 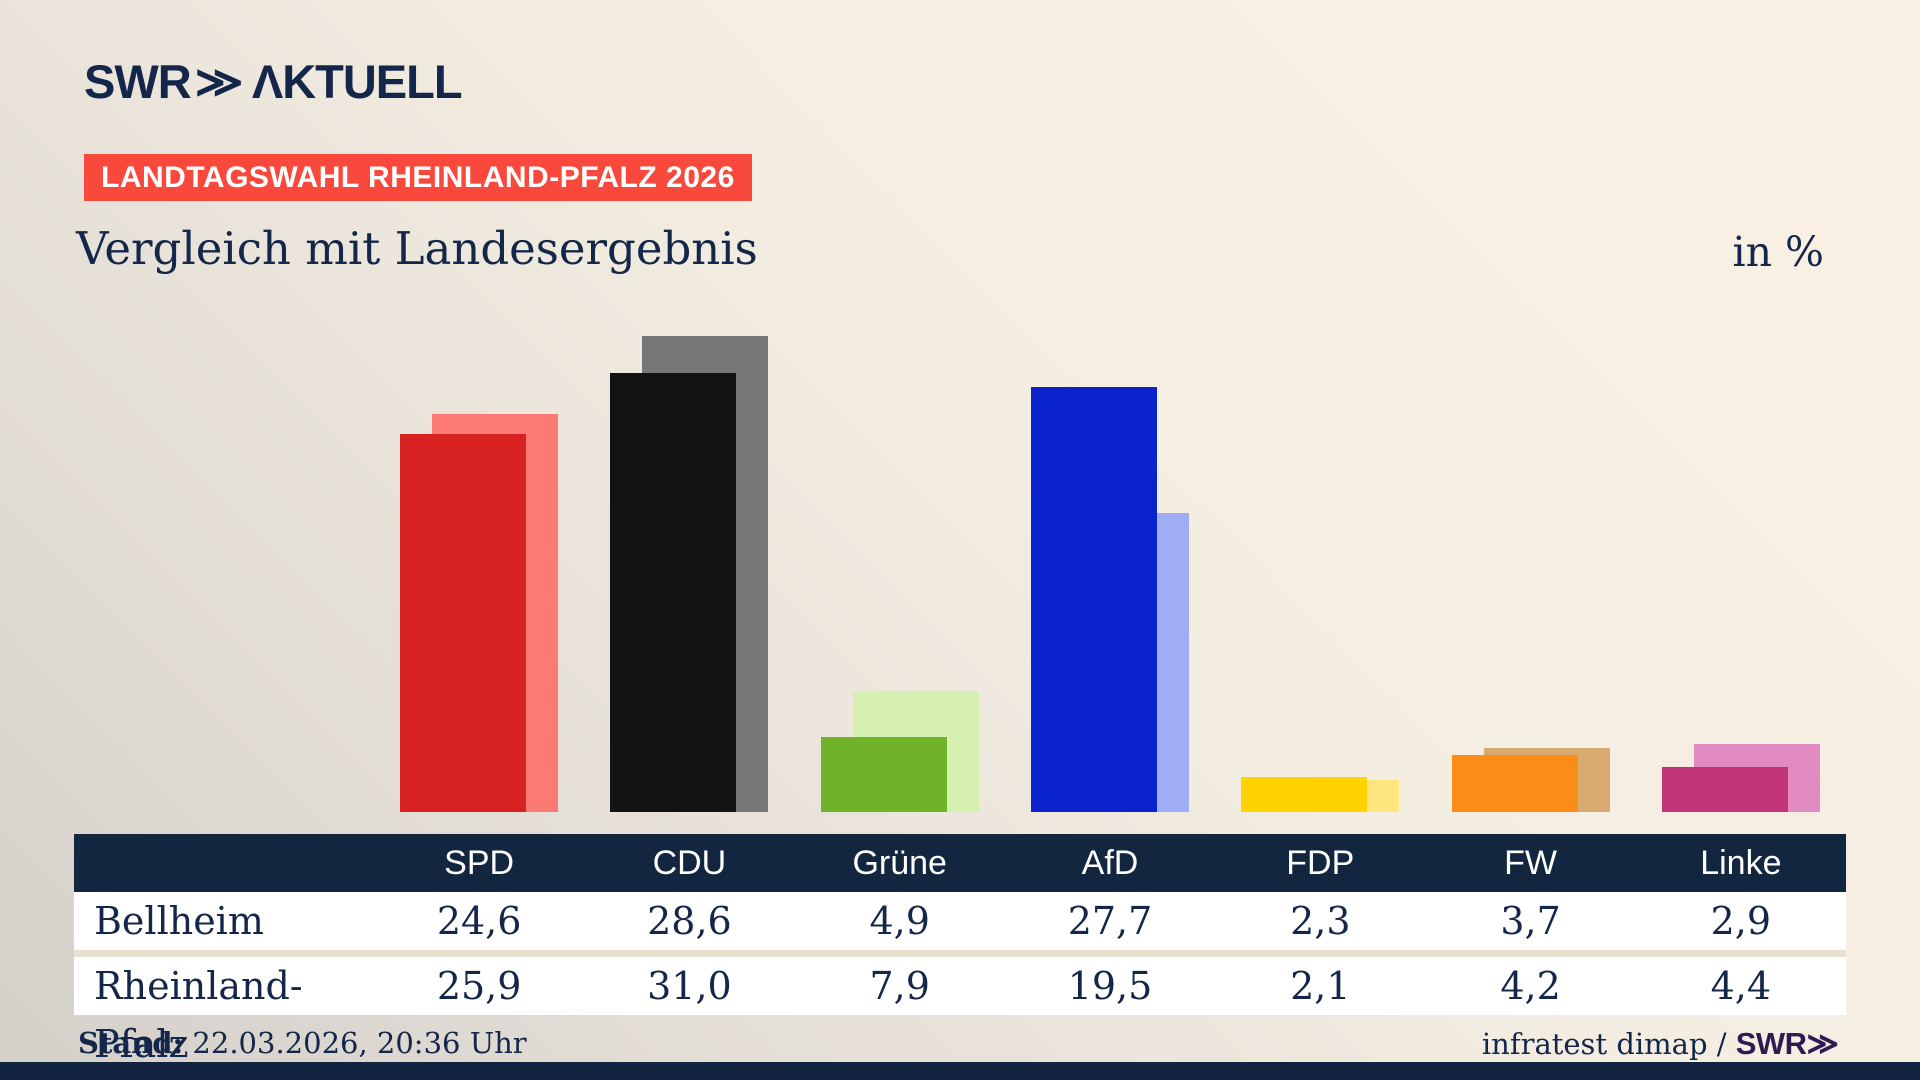 I want to click on bottom-brand-bar, so click(x=960, y=1071).